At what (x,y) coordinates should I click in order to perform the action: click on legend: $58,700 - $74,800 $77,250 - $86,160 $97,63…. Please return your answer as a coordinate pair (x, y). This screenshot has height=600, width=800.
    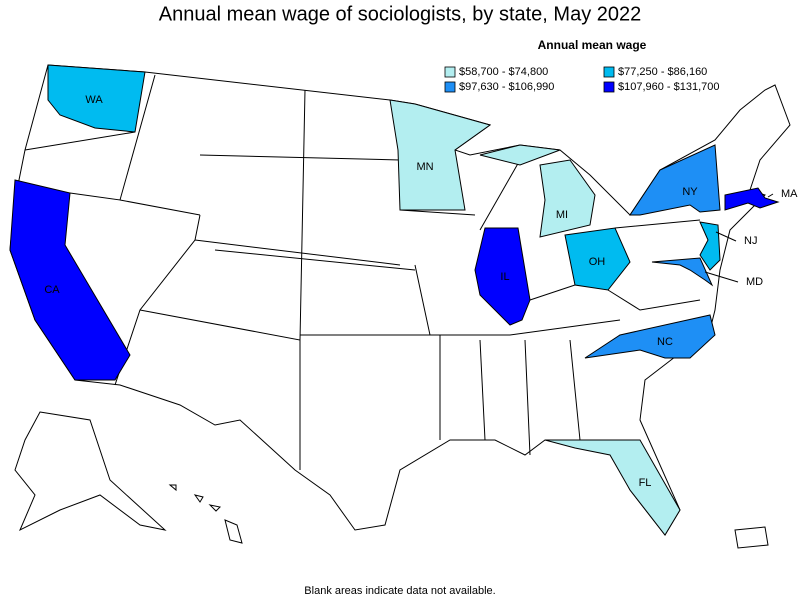
    Looking at the image, I should click on (582, 79).